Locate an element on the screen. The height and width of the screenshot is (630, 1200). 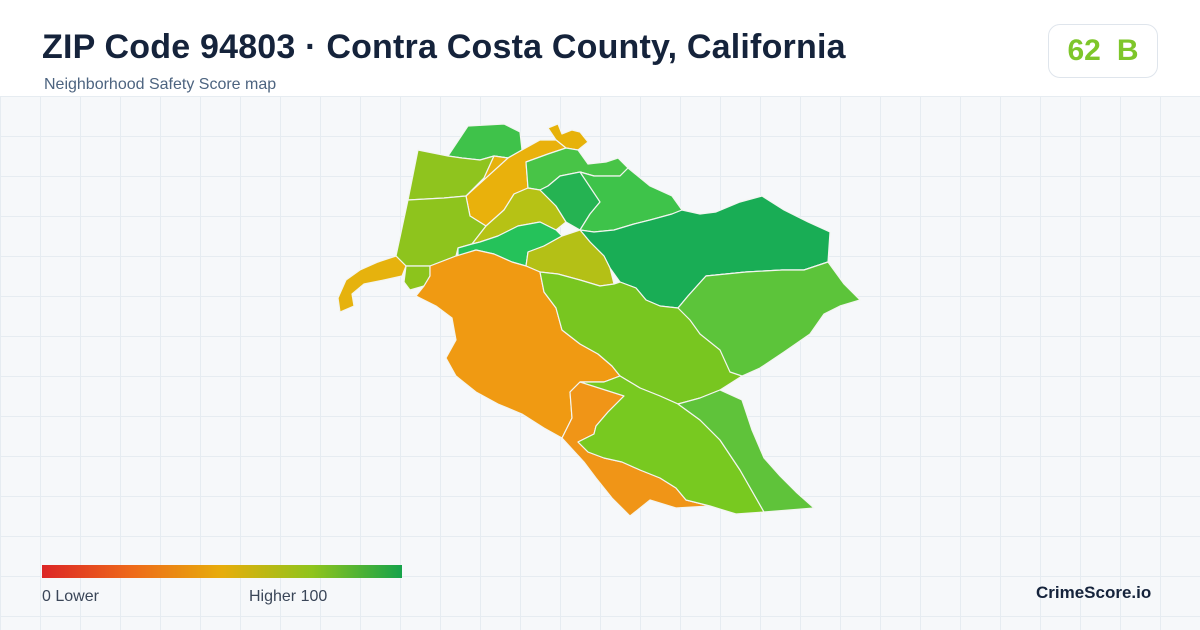
score-value: 62 is located at coordinates (1084, 50).